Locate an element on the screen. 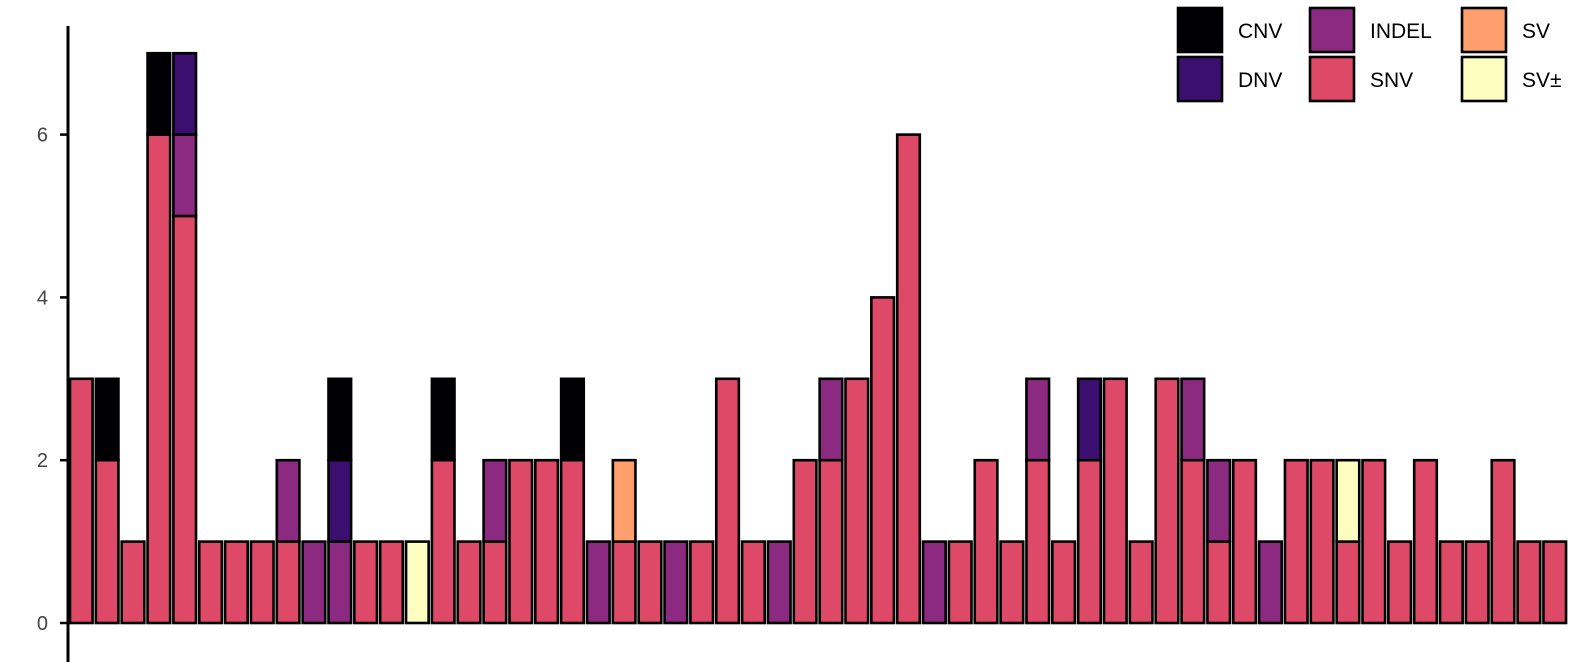 The width and height of the screenshot is (1596, 662). bar-segment-40-snv is located at coordinates (1089, 541).